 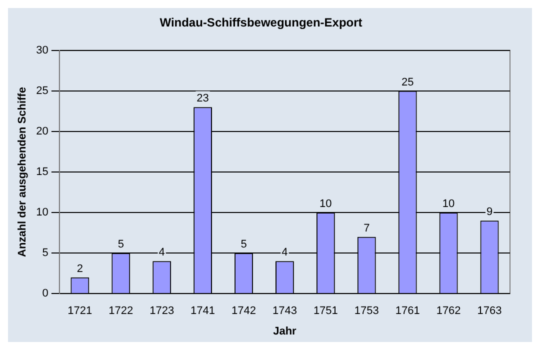 I want to click on chart-title: Windau-Schiffsbewegungen-Export, so click(x=261, y=23).